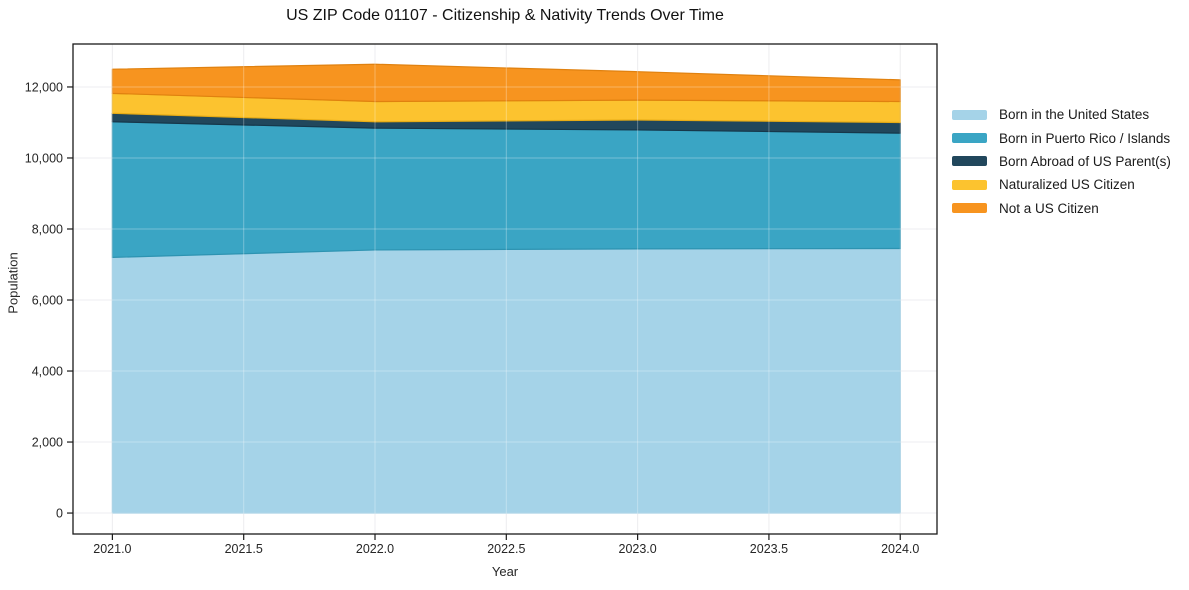 The height and width of the screenshot is (590, 1189). Describe the element at coordinates (1074, 115) in the screenshot. I see `legend-label: Born in the United States` at that location.